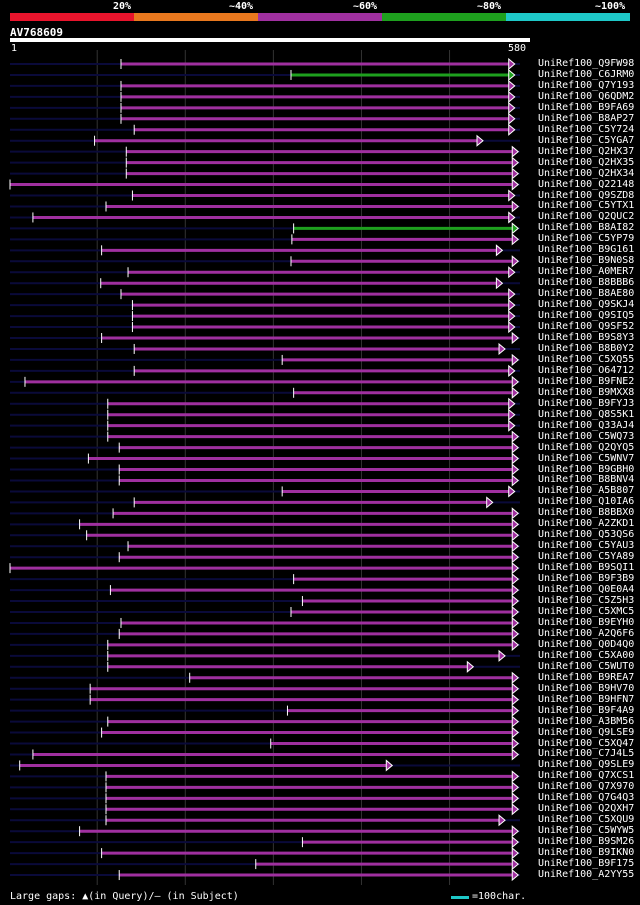  What do you see at coordinates (586, 316) in the screenshot?
I see `hit-label: UniRef100_Q9SIQ5` at bounding box center [586, 316].